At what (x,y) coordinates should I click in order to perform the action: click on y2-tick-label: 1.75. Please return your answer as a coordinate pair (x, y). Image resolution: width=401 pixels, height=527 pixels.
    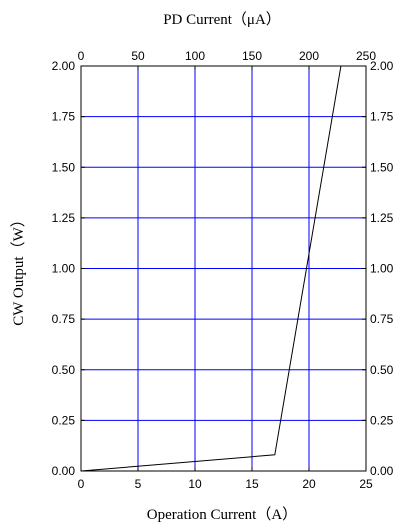
    Looking at the image, I should click on (382, 117).